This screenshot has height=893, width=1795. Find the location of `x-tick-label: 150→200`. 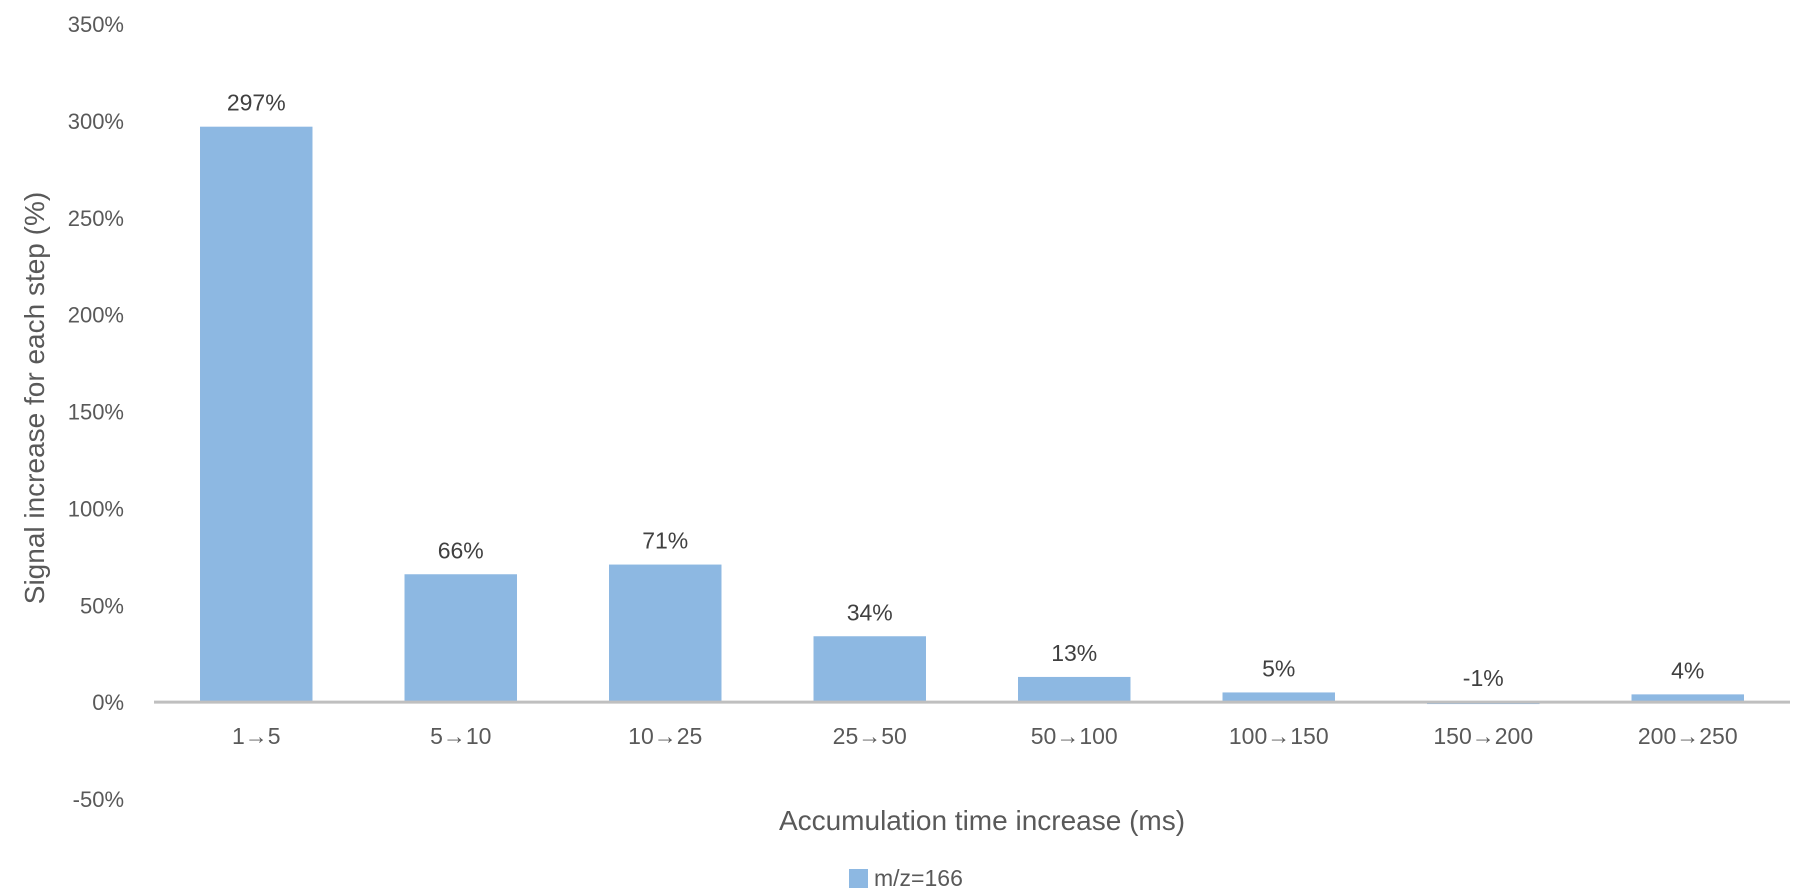

x-tick-label: 150→200 is located at coordinates (1483, 736).